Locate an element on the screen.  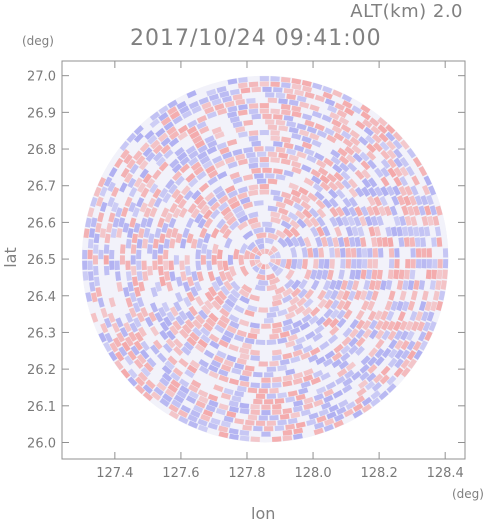
y-tick-label: 26.3 is located at coordinates (41, 333).